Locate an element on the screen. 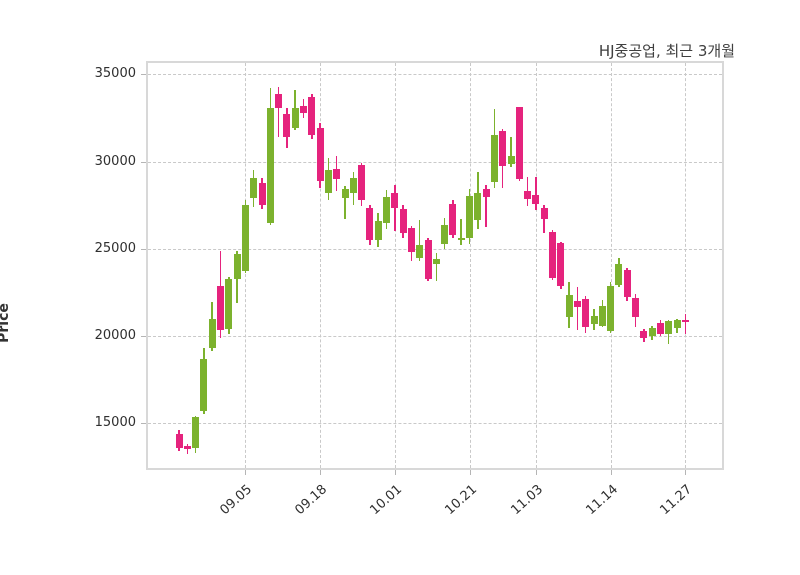 This screenshot has width=800, height=575. y-tick-label: 20000 is located at coordinates (115, 336).